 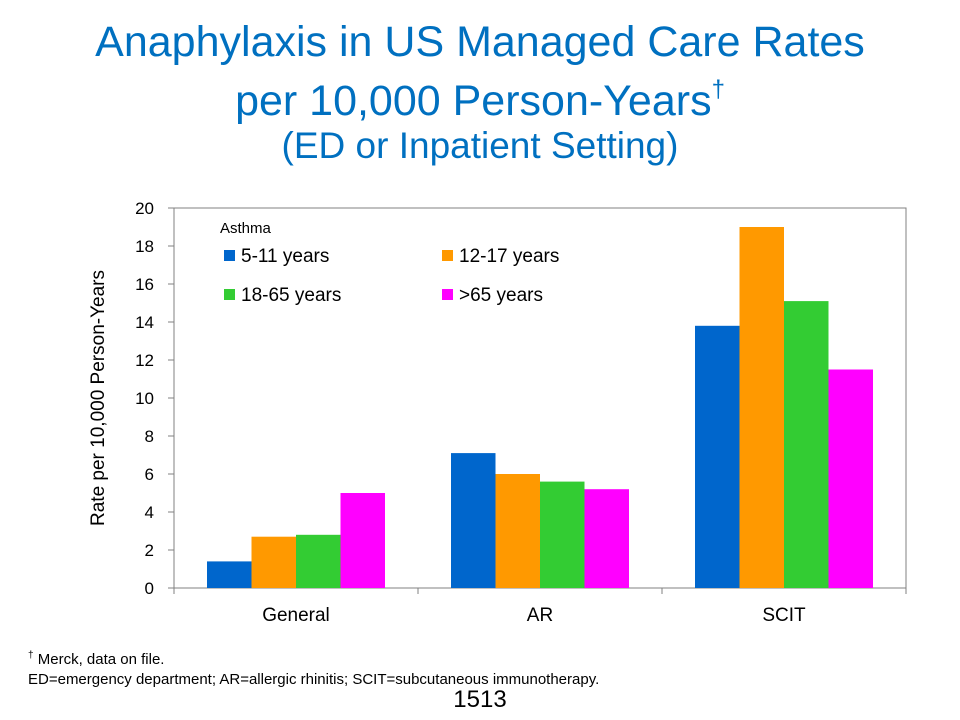 I want to click on y-tick-label: 2, so click(x=149, y=550).